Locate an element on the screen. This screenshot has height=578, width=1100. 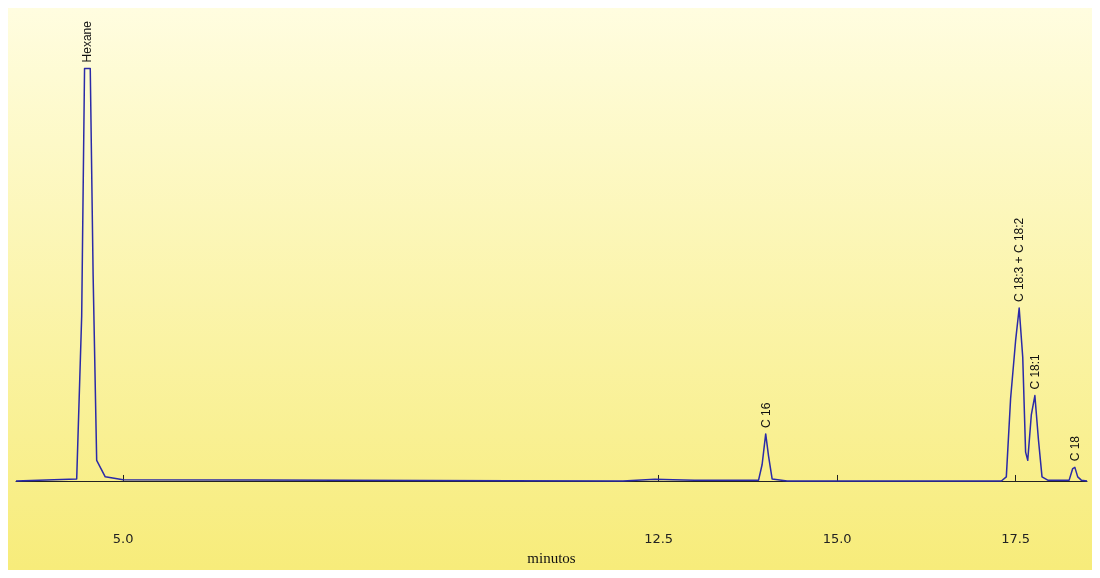
x-tick-label: 15.0 is located at coordinates (837, 538).